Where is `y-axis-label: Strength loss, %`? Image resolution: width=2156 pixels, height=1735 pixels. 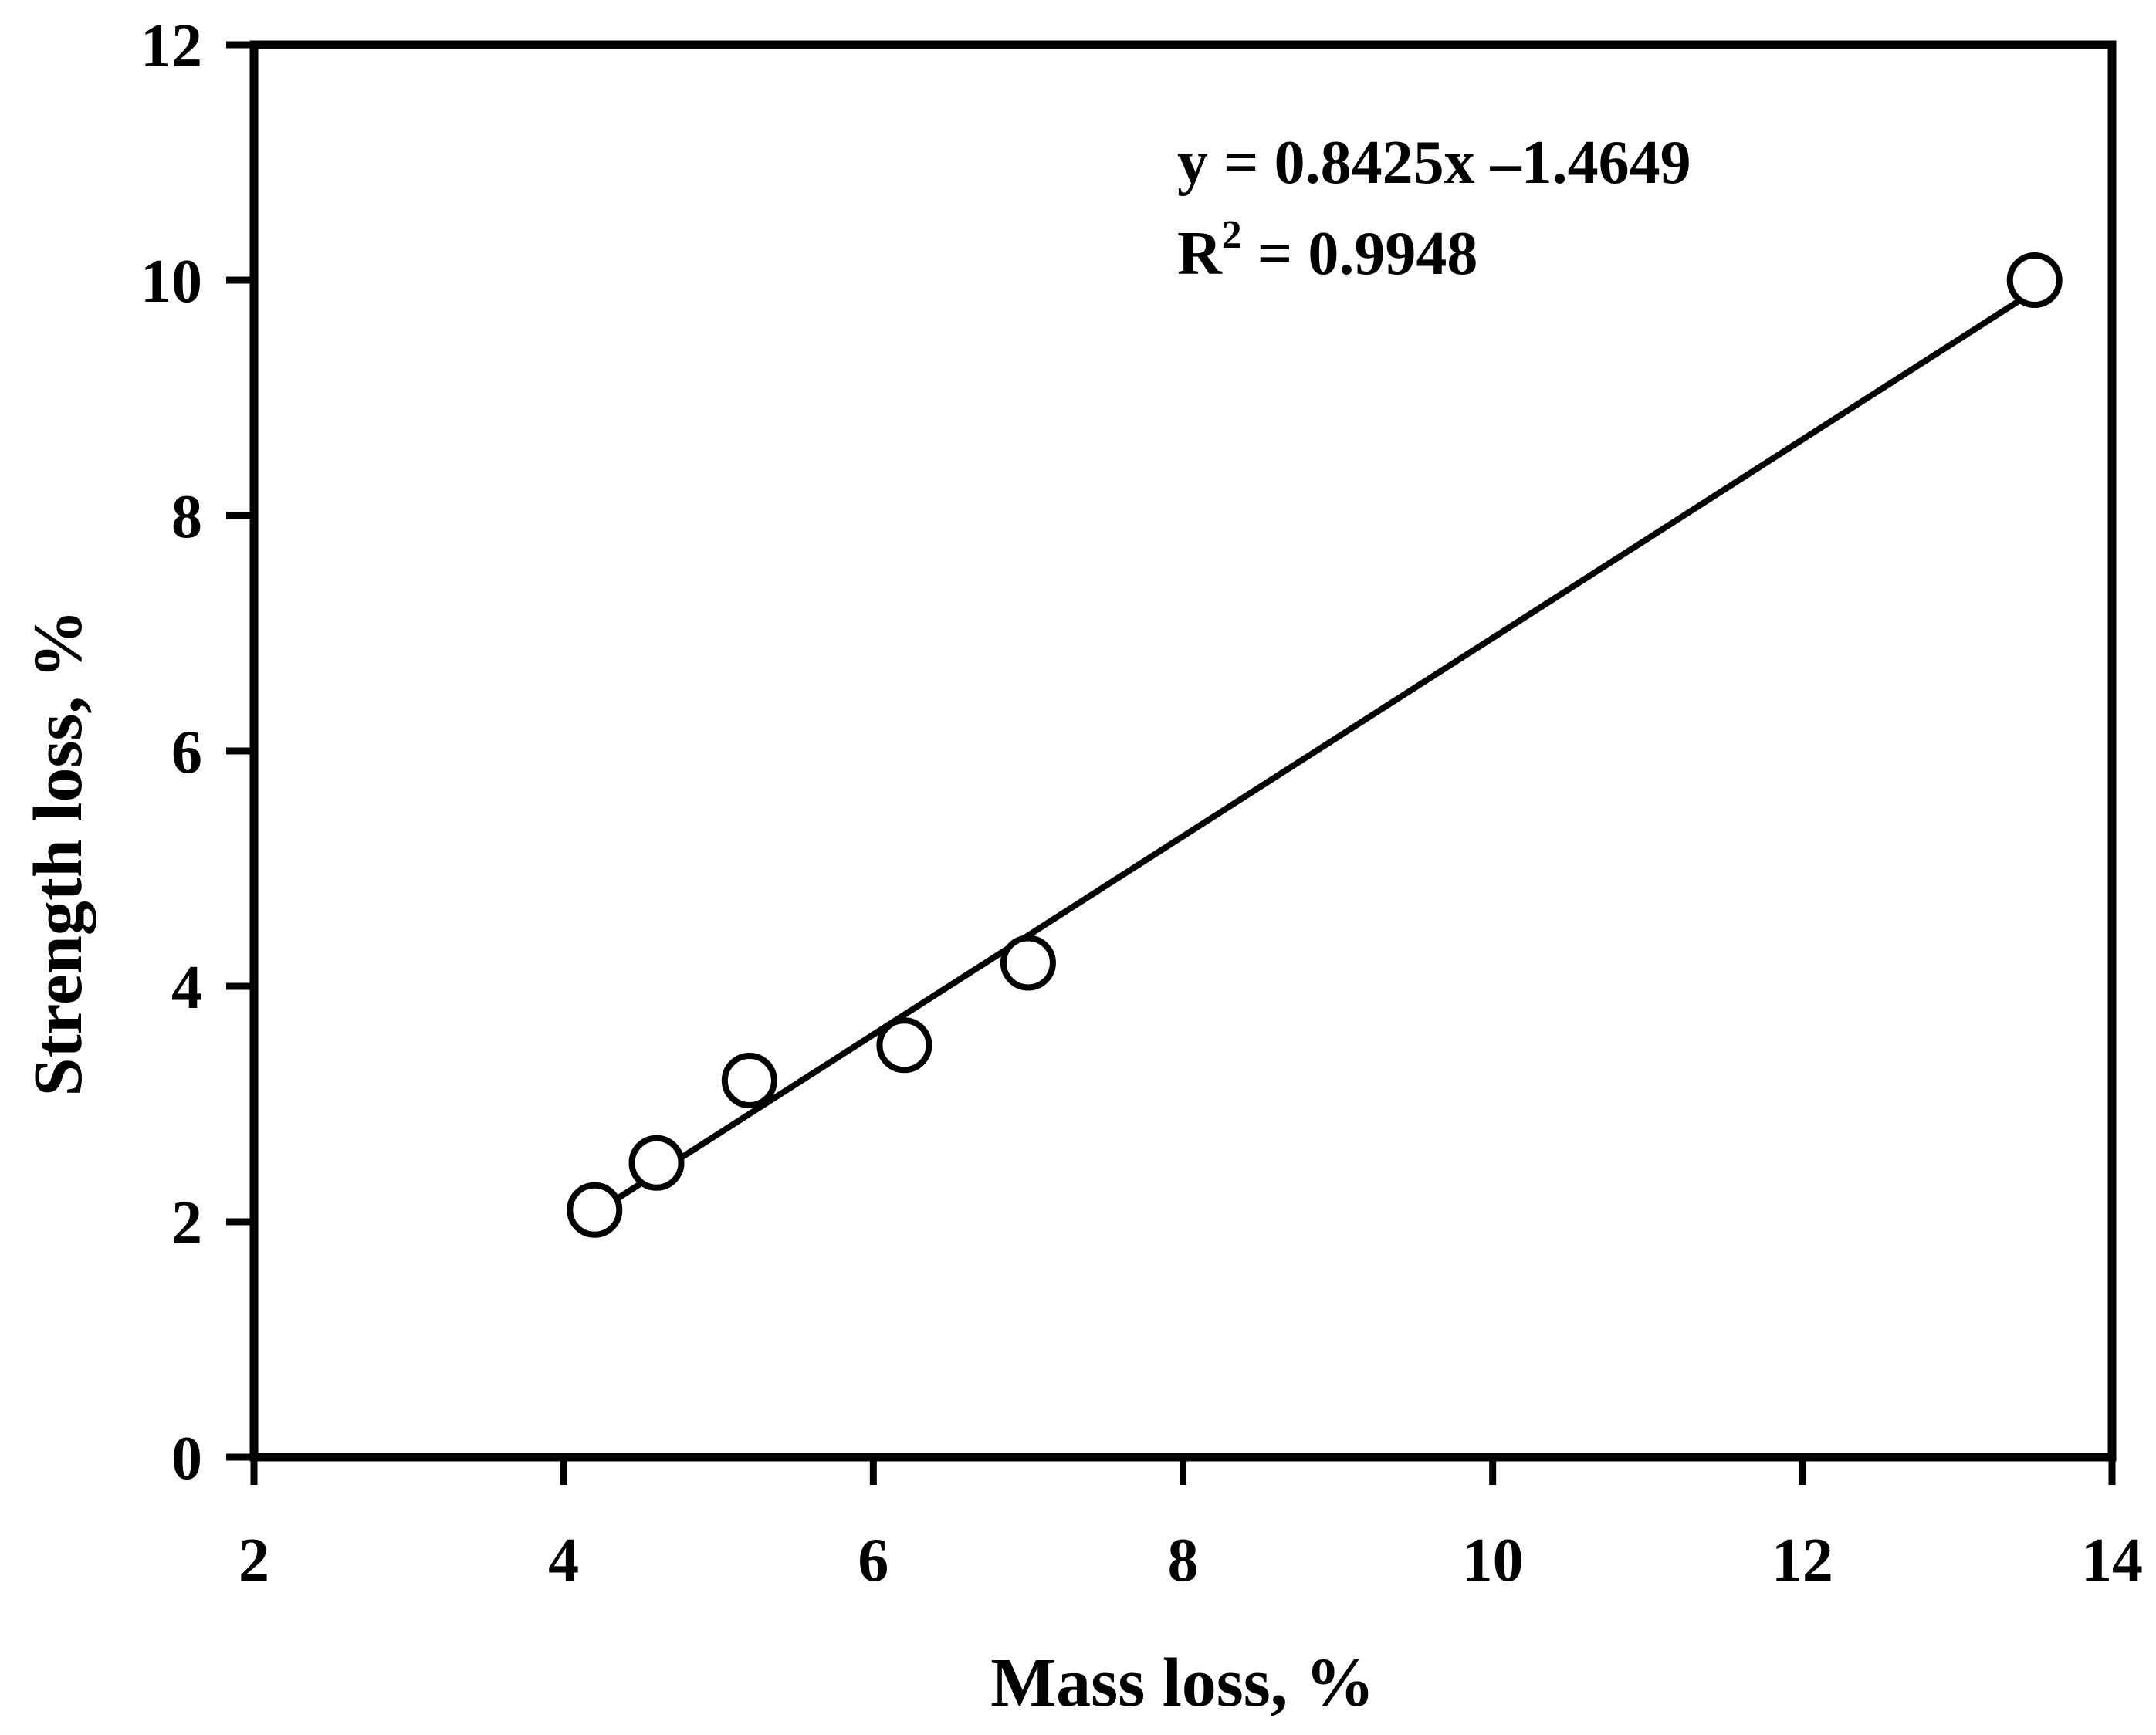 y-axis-label: Strength loss, % is located at coordinates (58, 854).